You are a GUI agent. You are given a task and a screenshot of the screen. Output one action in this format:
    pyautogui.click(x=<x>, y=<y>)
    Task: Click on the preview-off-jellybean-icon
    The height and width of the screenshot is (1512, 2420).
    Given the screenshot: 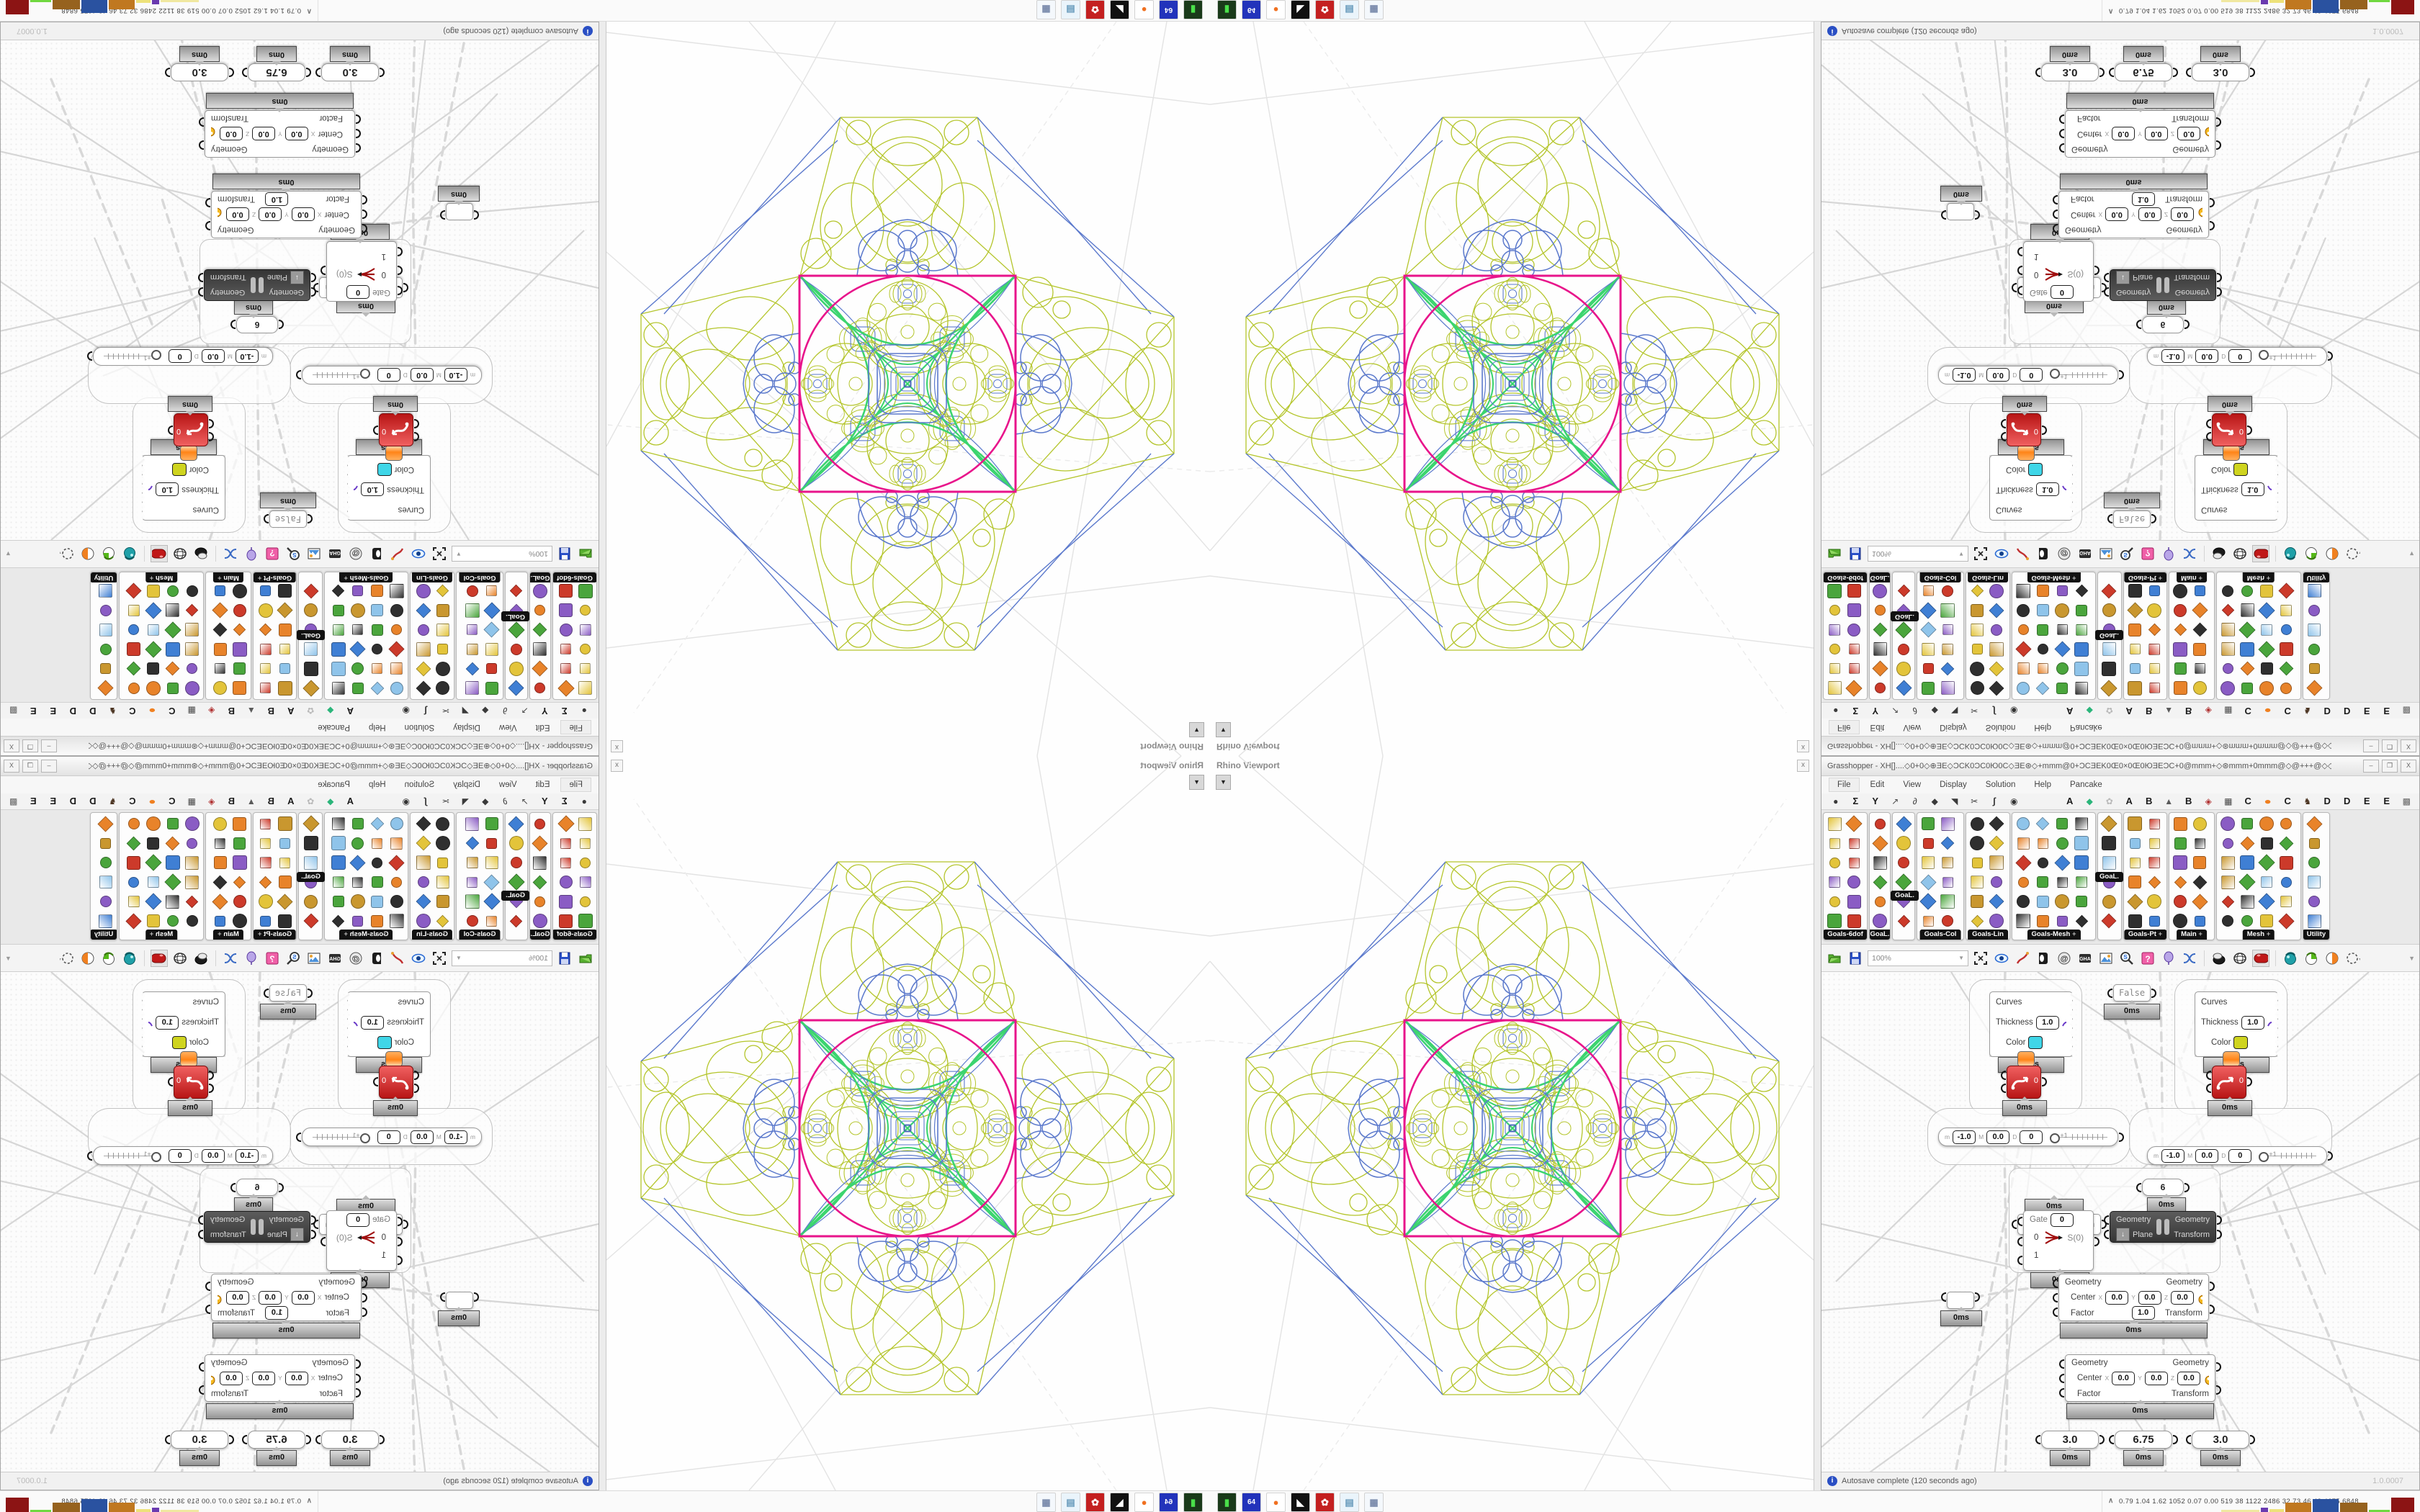 What is the action you would take?
    pyautogui.click(x=2219, y=554)
    